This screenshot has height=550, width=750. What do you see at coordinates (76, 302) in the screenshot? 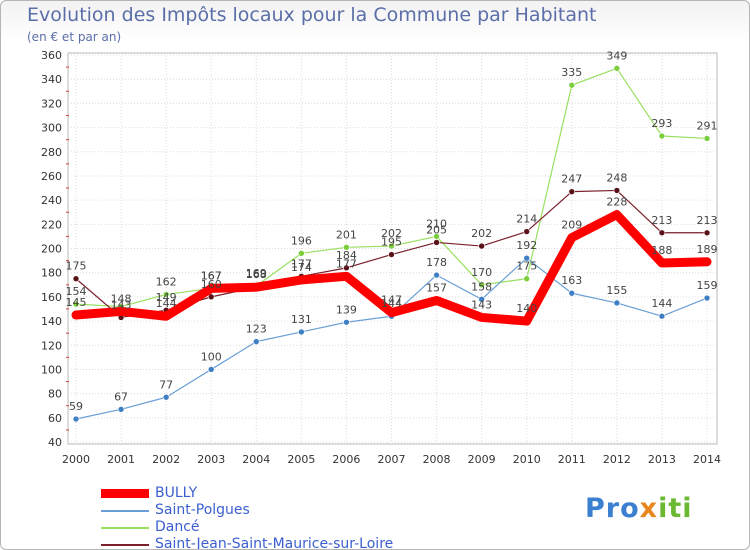
I see `data-label-bully: 145` at bounding box center [76, 302].